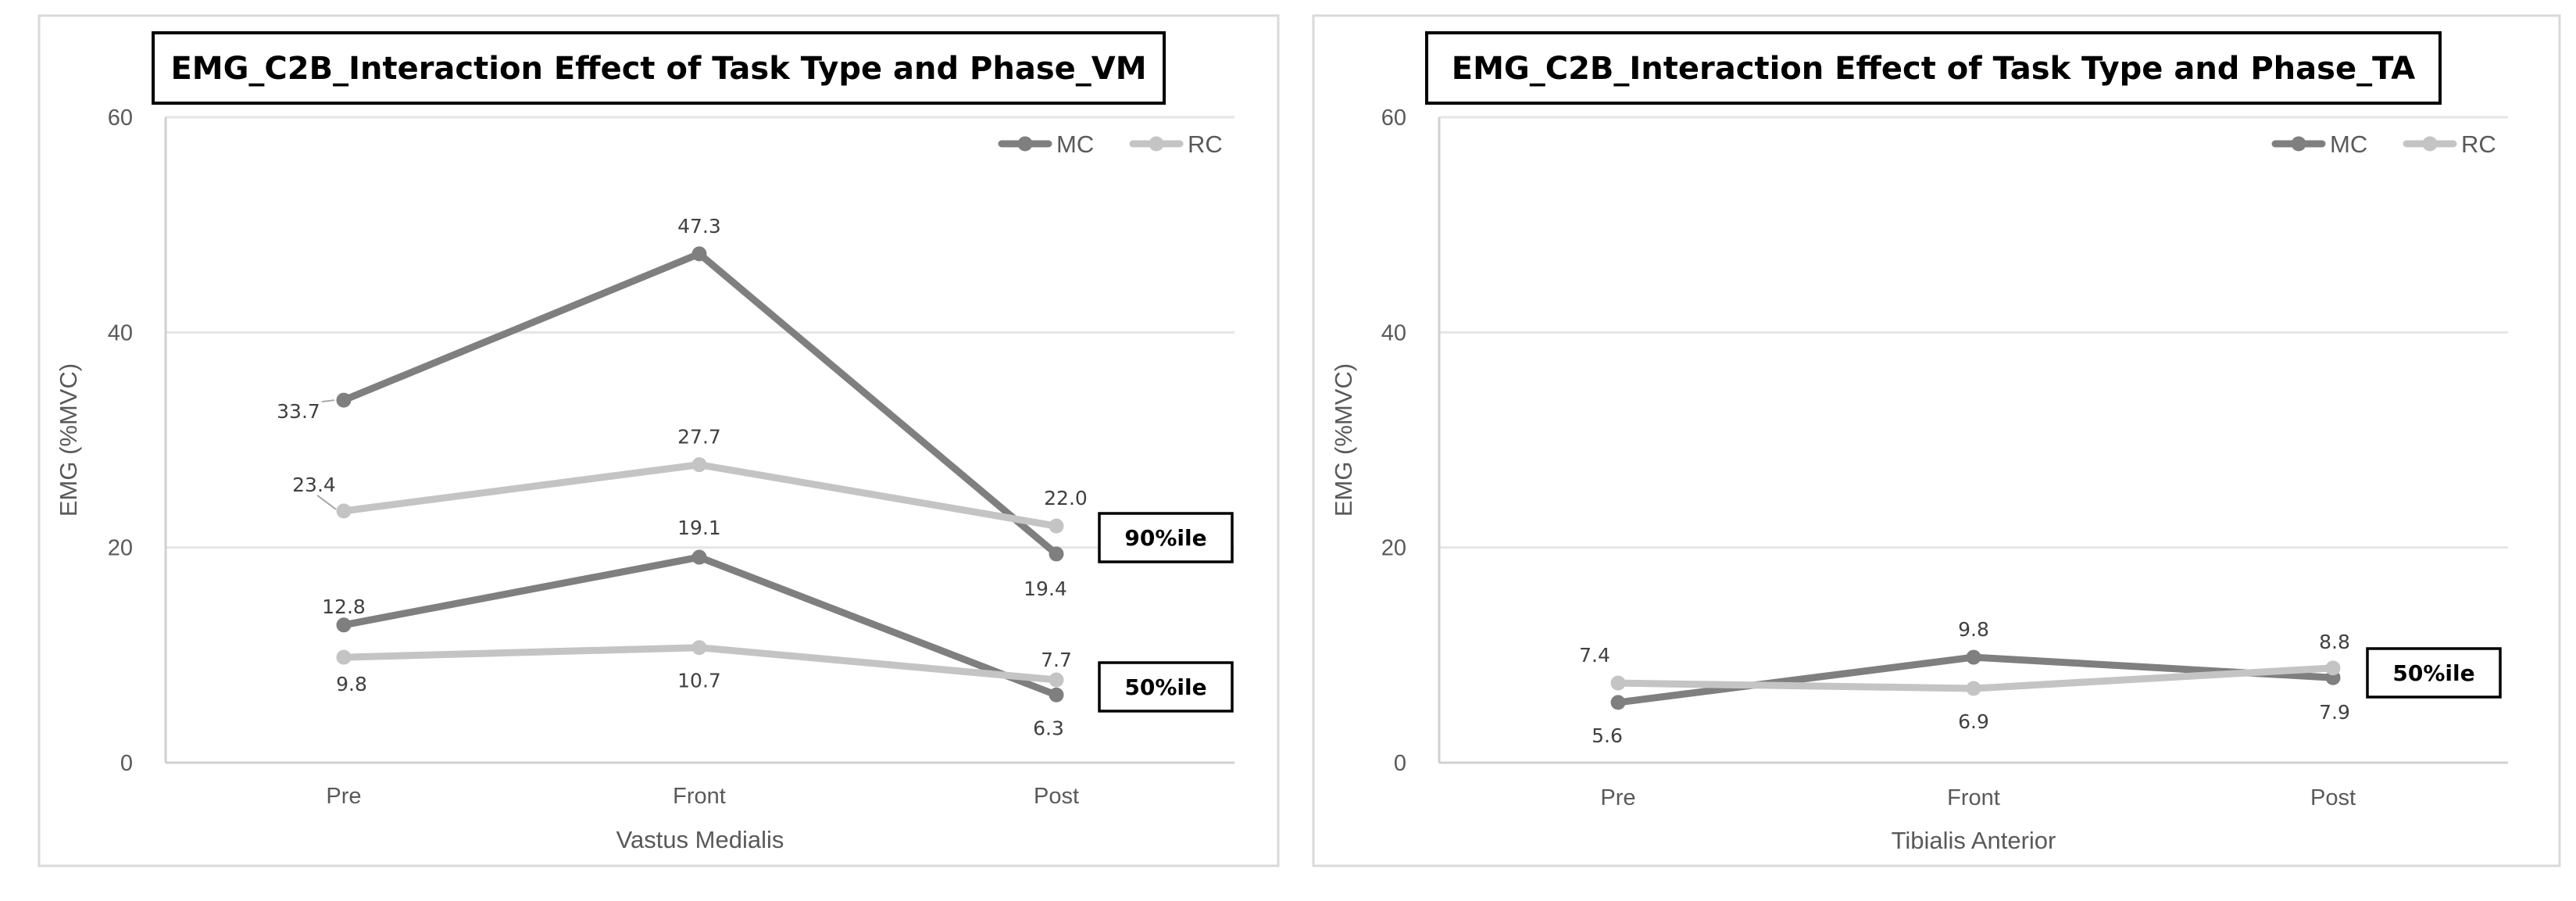 Image resolution: width=2576 pixels, height=901 pixels. I want to click on x-axis-title: Vastus Medialis, so click(700, 839).